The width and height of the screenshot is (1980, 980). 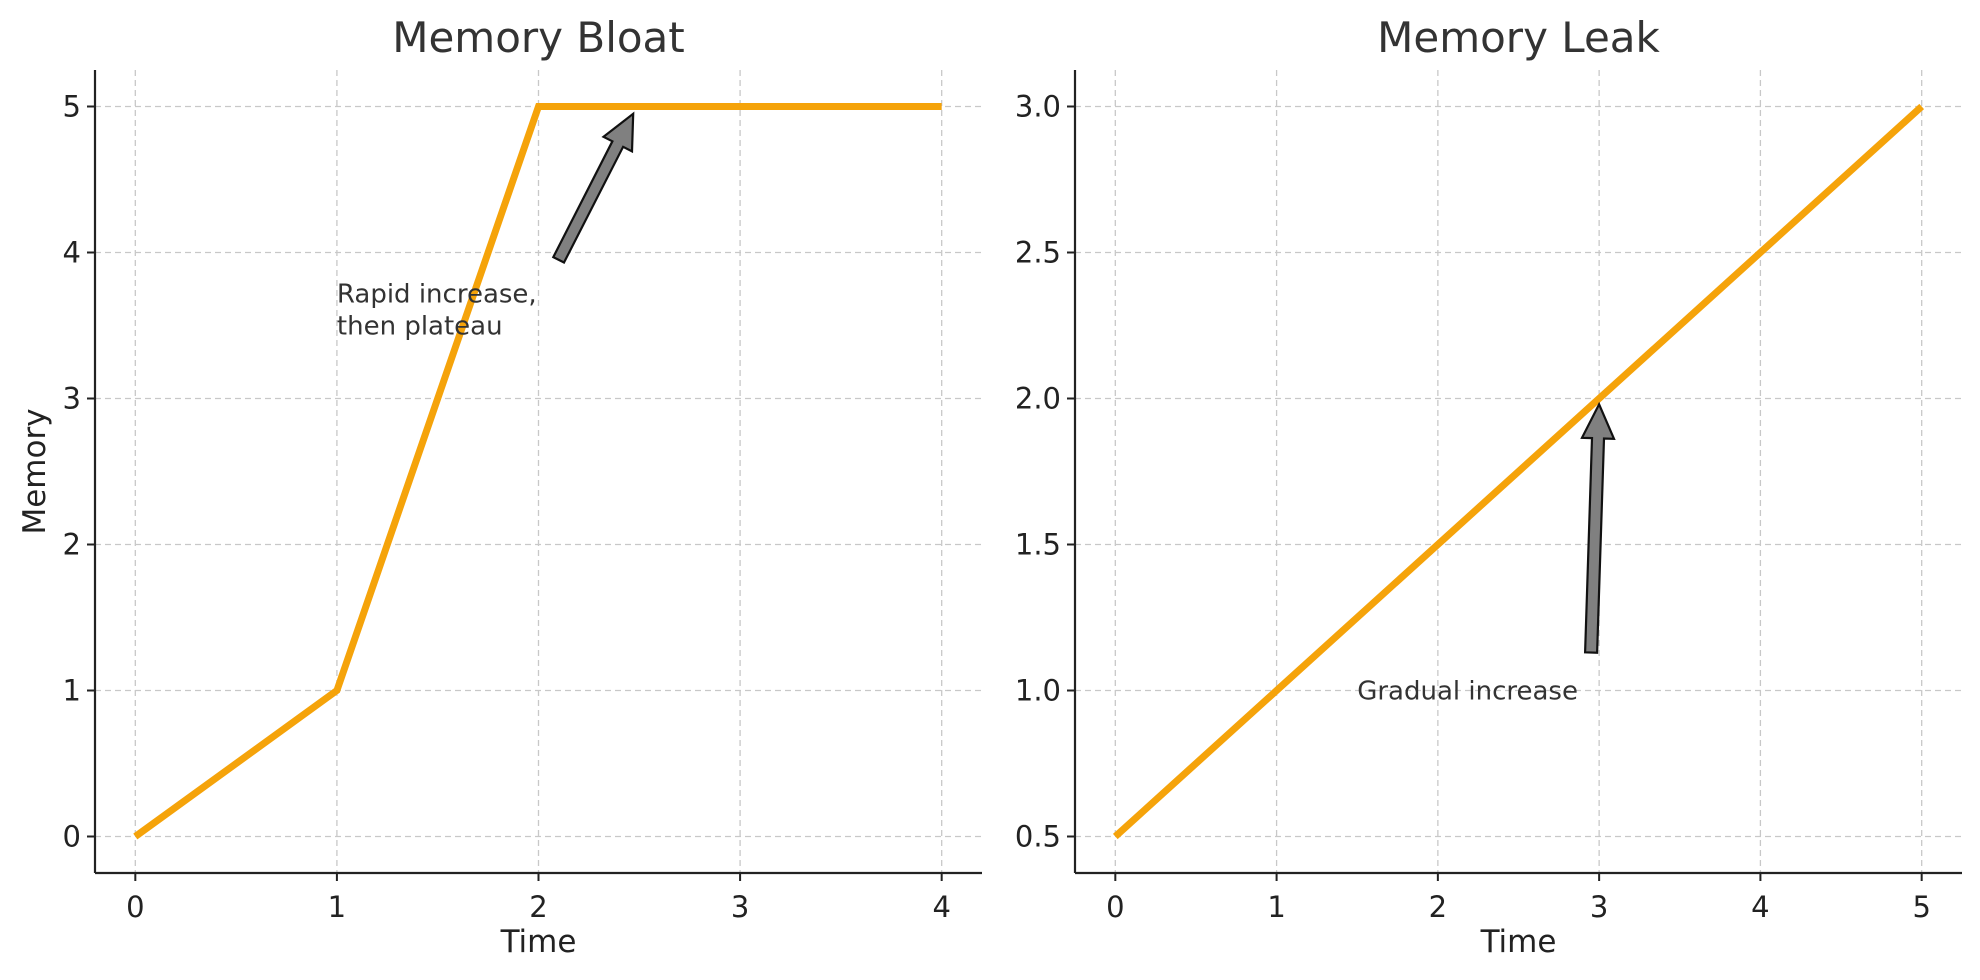 What do you see at coordinates (1921, 907) in the screenshot?
I see `x-tick-label: 5` at bounding box center [1921, 907].